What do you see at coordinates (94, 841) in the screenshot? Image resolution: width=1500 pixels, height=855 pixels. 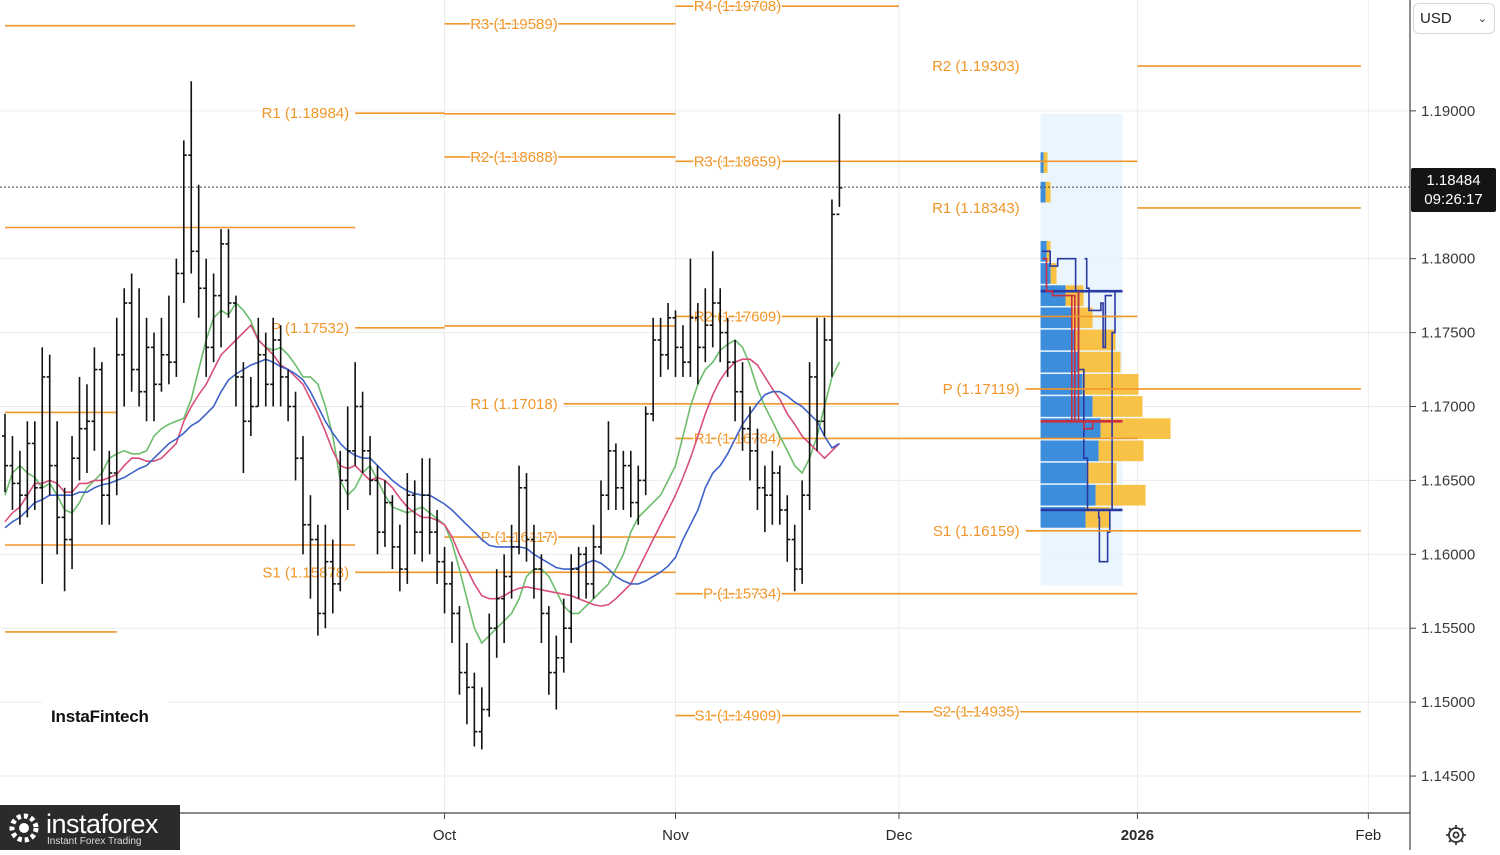 I see `instaforex-tagline: Instant Forex Trading` at bounding box center [94, 841].